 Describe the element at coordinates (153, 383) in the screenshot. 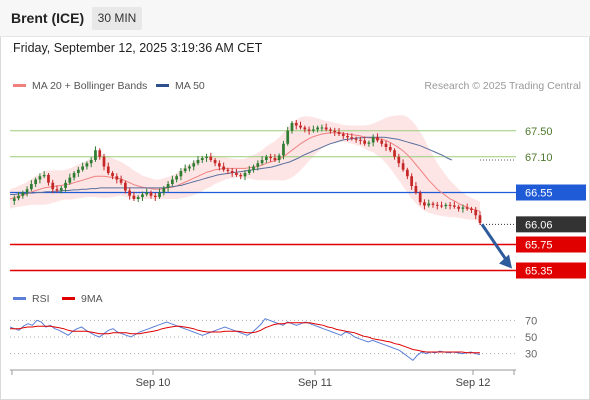

I see `x-tick-label: Sep 10` at that location.